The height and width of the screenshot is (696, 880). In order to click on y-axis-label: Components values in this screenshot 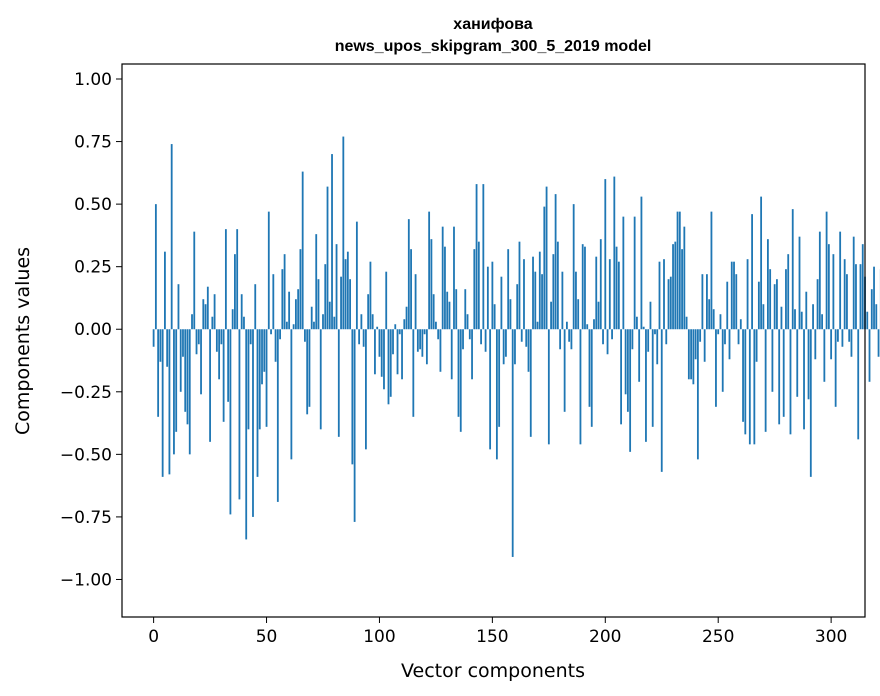, I will do `click(23, 341)`.